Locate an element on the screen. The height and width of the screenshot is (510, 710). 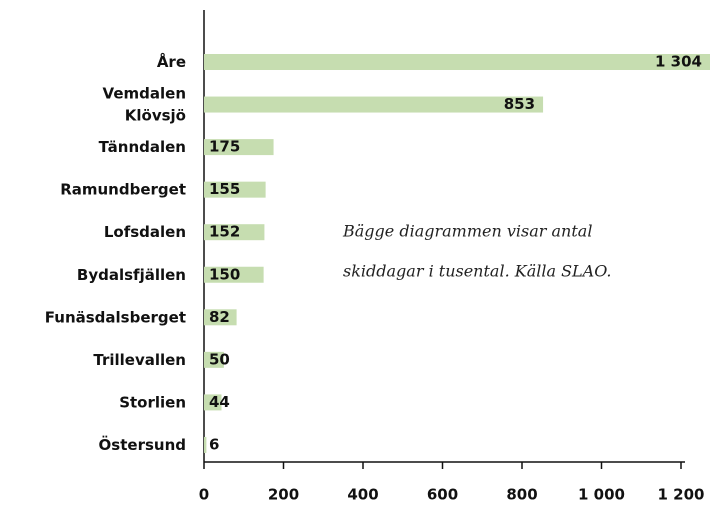
value-label: 155 is located at coordinates (224, 189).